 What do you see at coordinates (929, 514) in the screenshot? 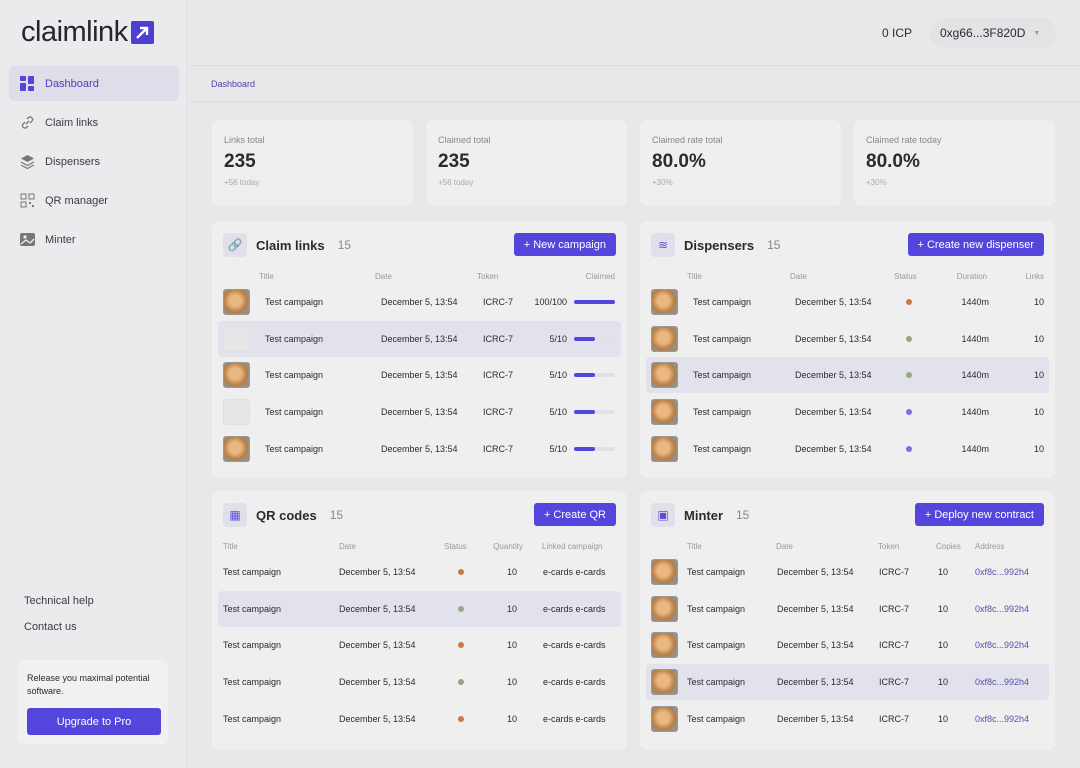
I see `plus-icon: +` at bounding box center [929, 514].